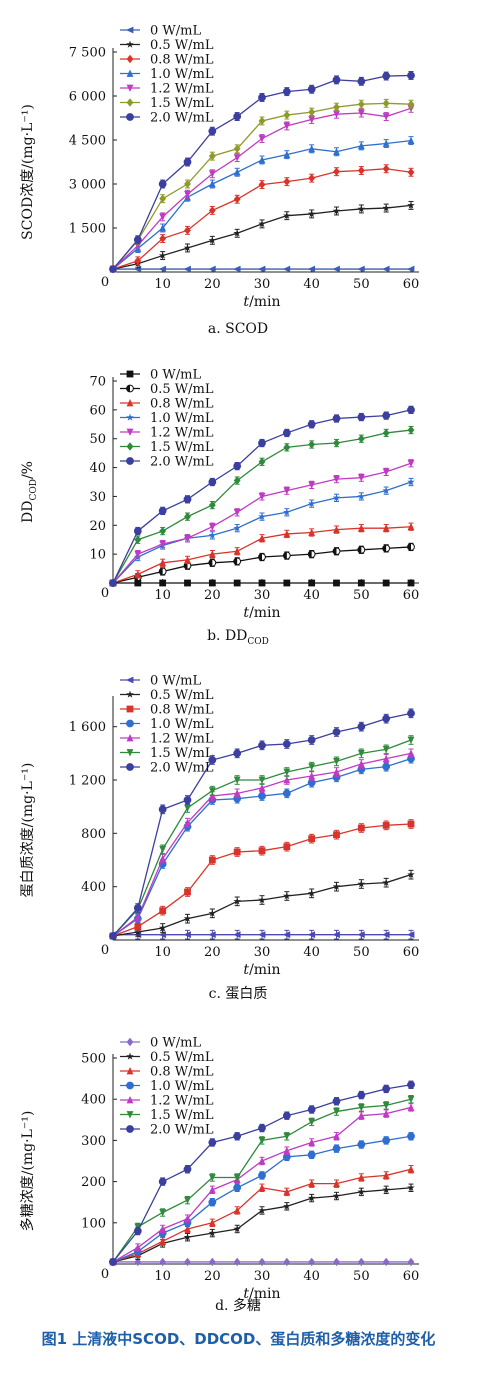 The height and width of the screenshot is (1378, 477). I want to click on chart-b-legend-entry: 2.0 W/mL, so click(167, 462).